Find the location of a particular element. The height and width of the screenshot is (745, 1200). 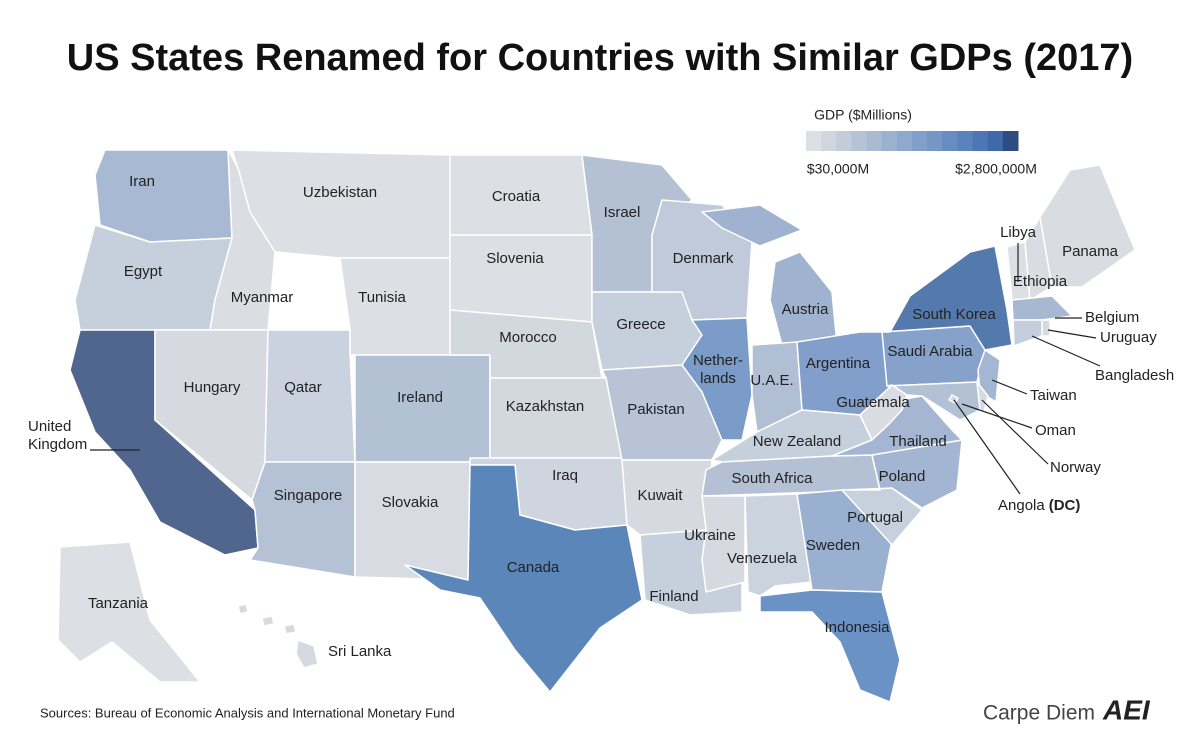

brand: Carpe Diem is located at coordinates (1039, 713).